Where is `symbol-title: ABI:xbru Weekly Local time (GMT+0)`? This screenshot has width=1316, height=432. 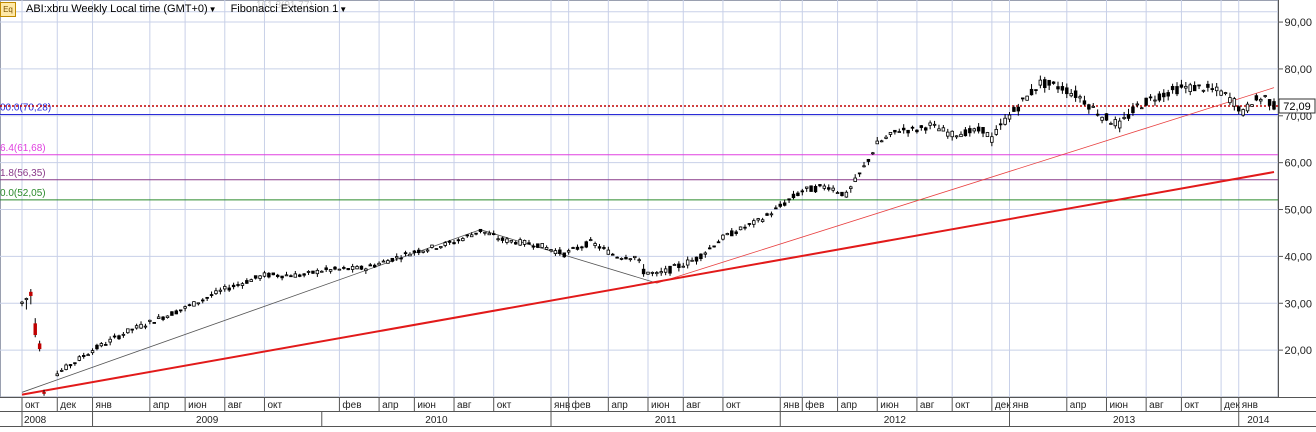 symbol-title: ABI:xbru Weekly Local time (GMT+0) is located at coordinates (117, 9).